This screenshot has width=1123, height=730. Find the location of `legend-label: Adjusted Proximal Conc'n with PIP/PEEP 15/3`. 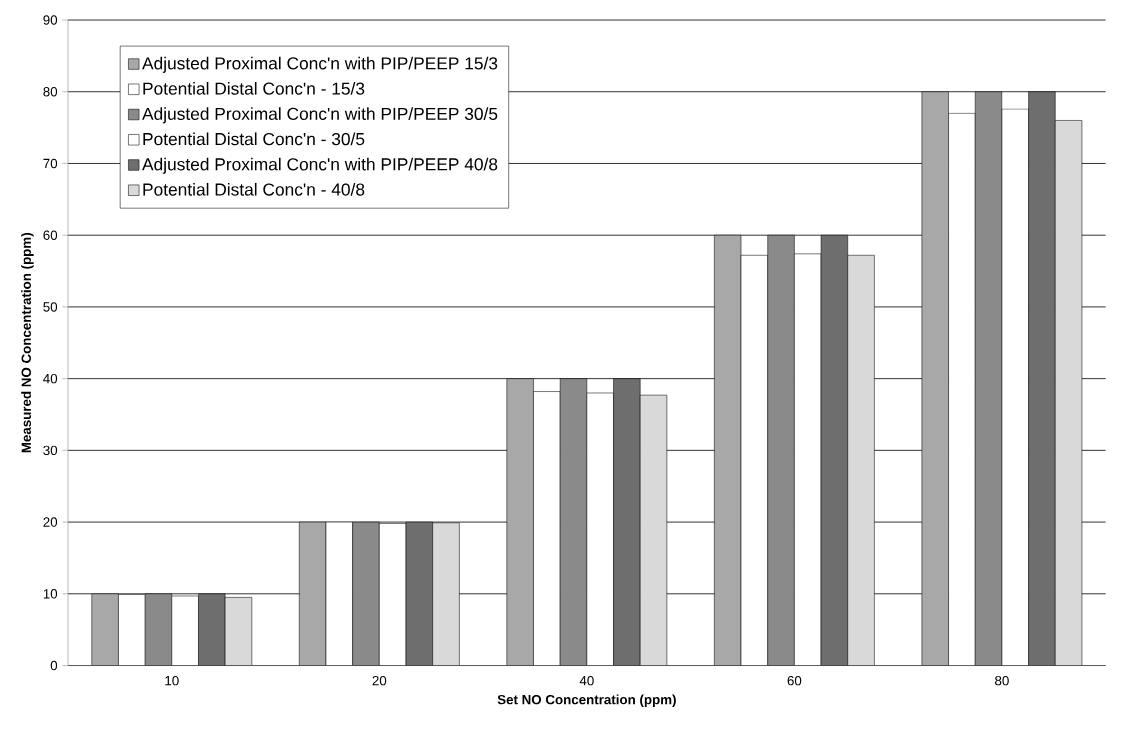

legend-label: Adjusted Proximal Conc'n with PIP/PEEP 15/3 is located at coordinates (320, 65).